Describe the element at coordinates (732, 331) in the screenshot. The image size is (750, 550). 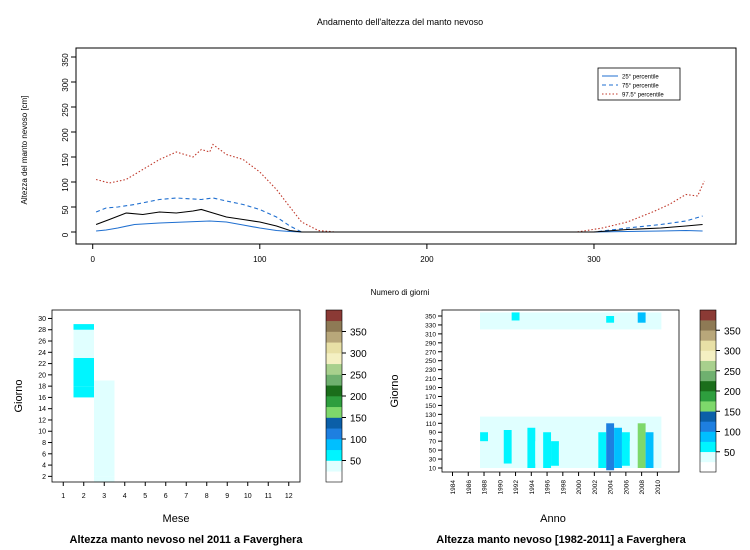
I see `chart-3-colorbar-label: 350` at that location.